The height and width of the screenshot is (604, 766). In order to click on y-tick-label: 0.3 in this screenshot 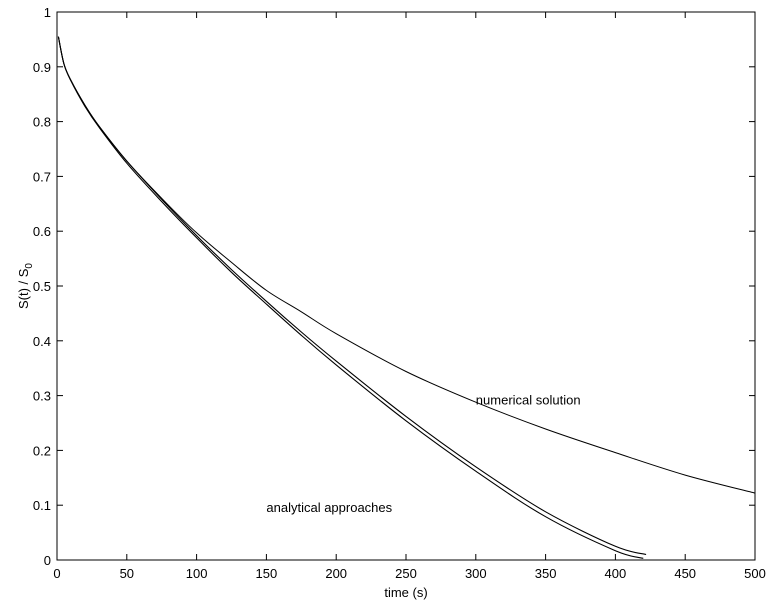, I will do `click(42, 396)`.